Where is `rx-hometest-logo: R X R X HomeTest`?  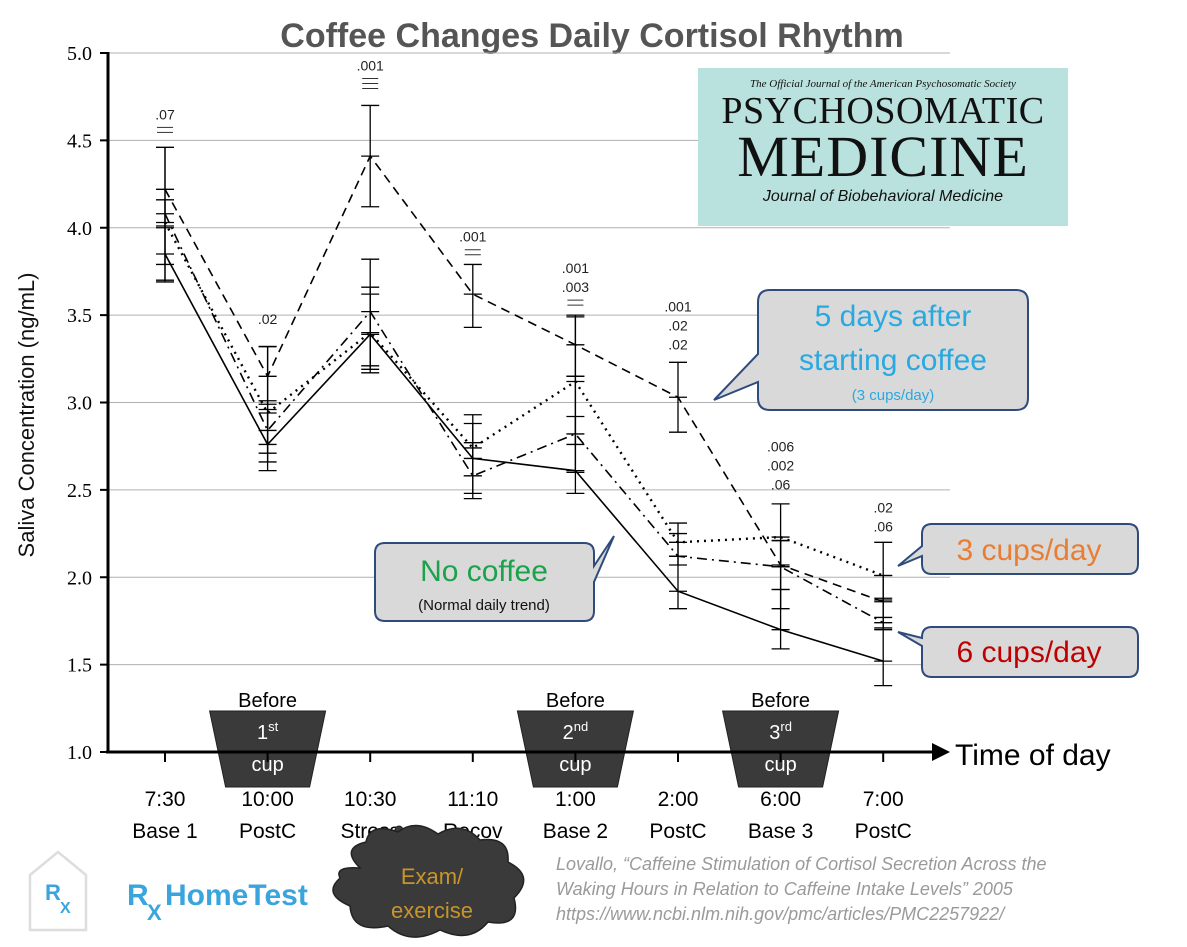
rx-hometest-logo: R X R X HomeTest is located at coordinates (168, 891).